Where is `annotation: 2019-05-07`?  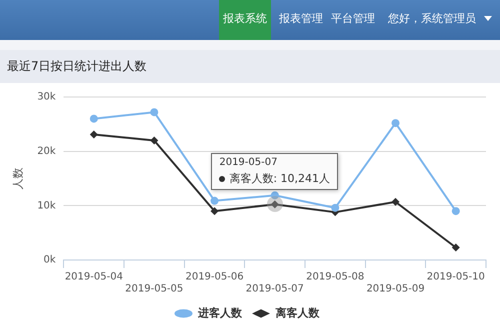
annotation: 2019-05-07 is located at coordinates (248, 162).